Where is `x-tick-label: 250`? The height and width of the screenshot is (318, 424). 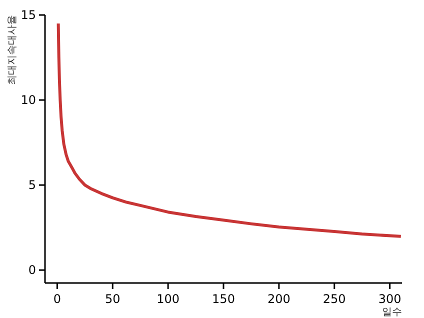
x-tick-label: 250 is located at coordinates (334, 299).